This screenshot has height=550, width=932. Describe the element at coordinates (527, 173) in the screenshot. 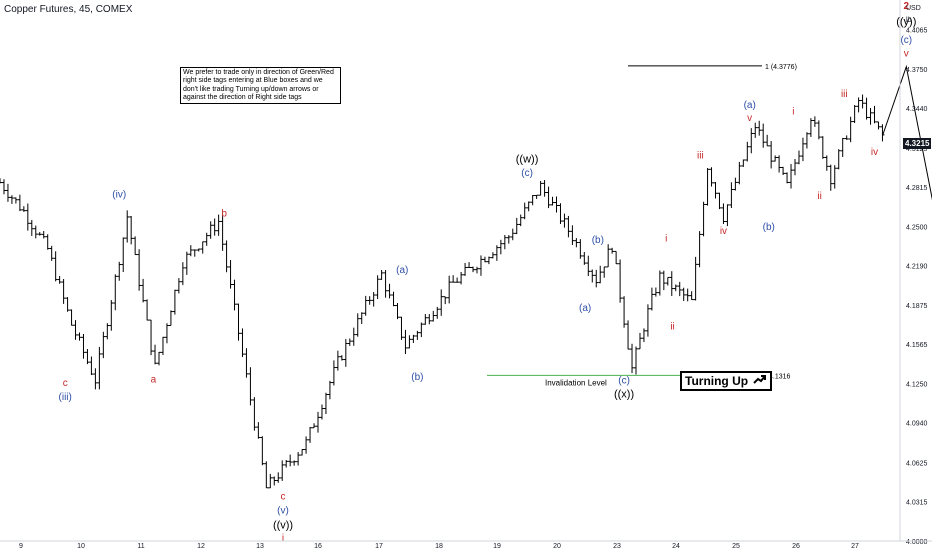

I see `wave-label: (c)` at that location.